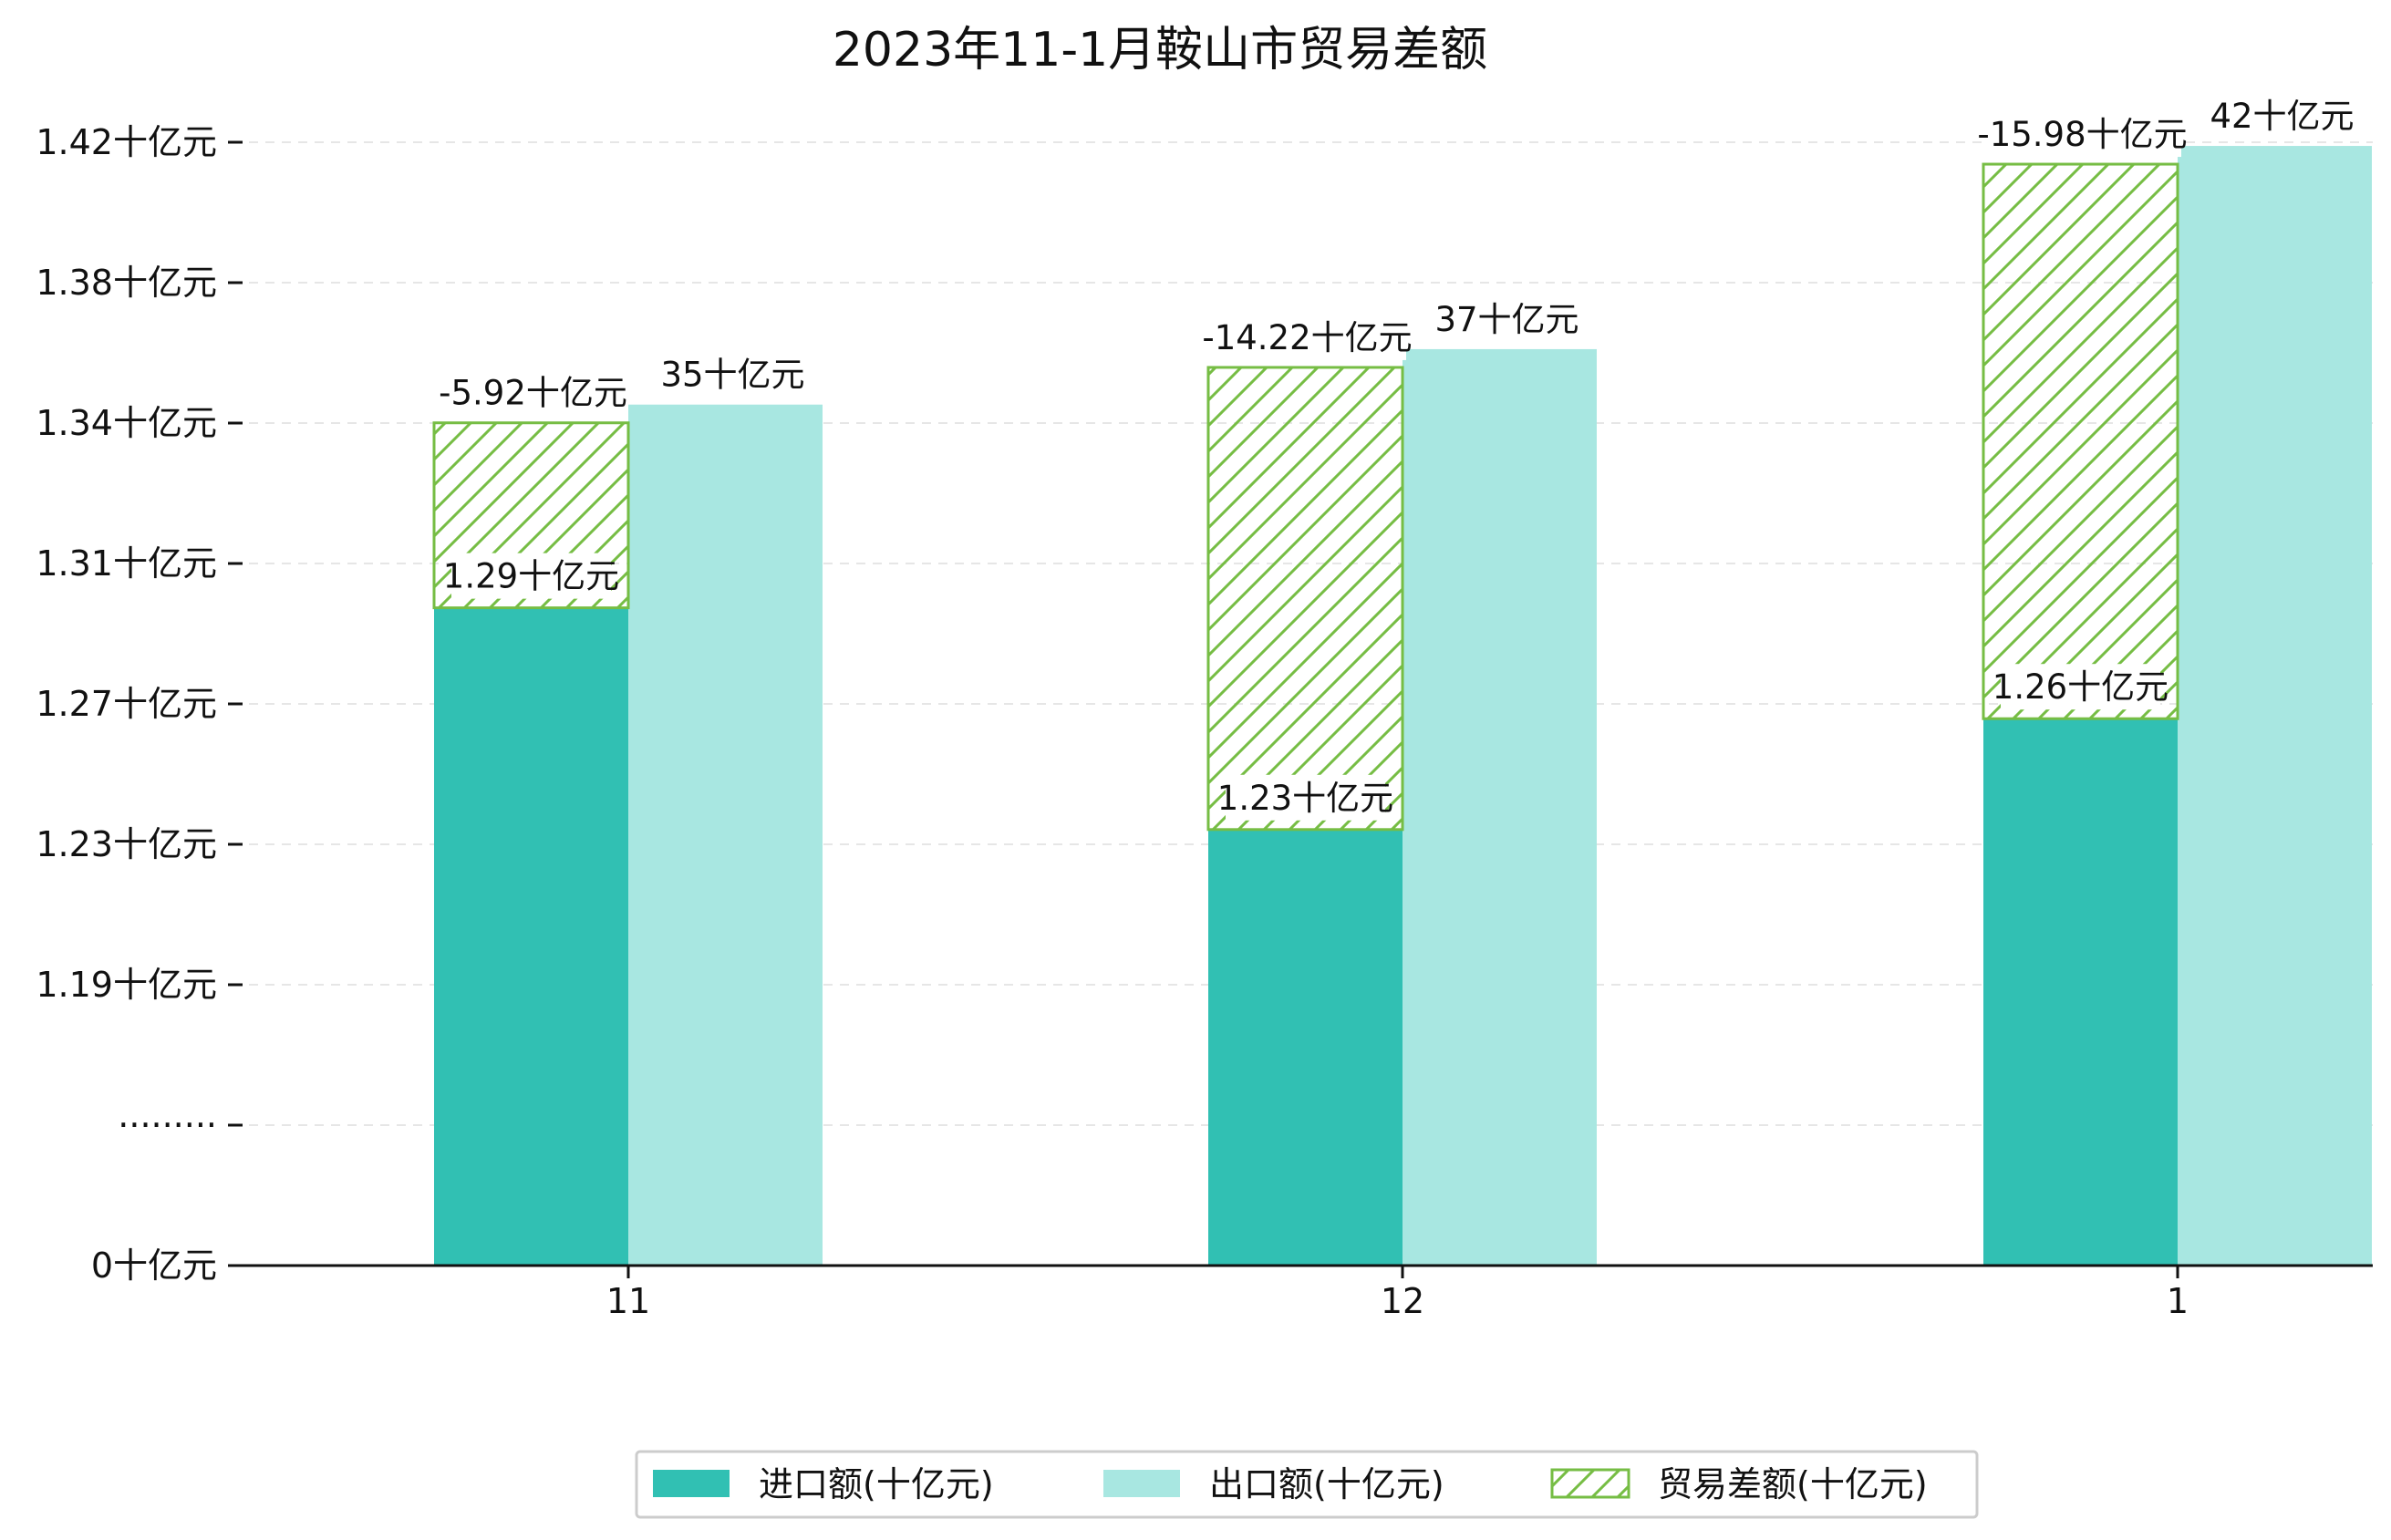  I want to click on label-balance: -15.98十亿元, so click(2082, 134).